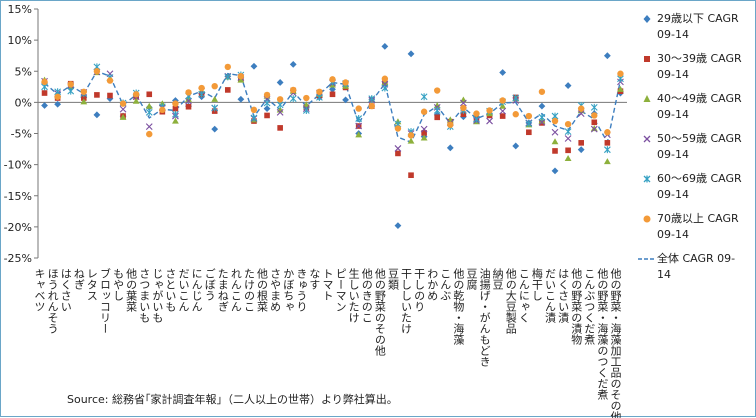  Describe the element at coordinates (647, 139) in the screenshot. I see `legend-marker-x` at that location.